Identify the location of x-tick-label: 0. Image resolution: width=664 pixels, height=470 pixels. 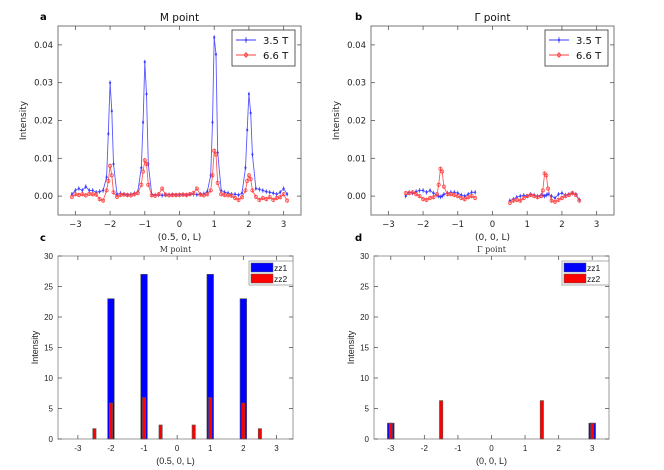
(177, 448).